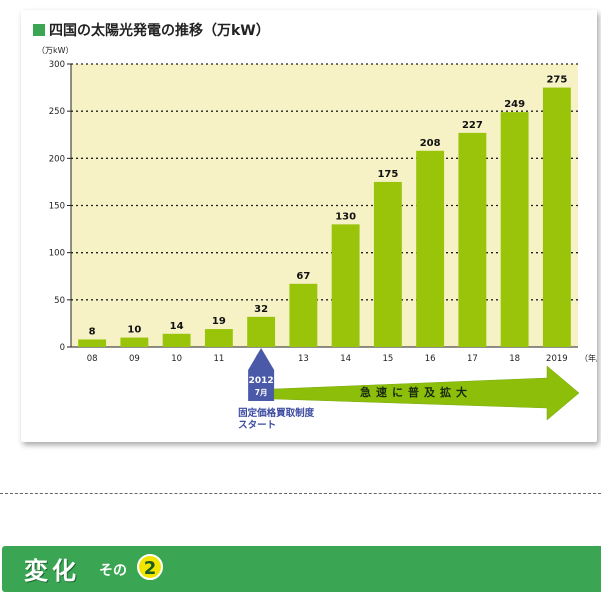  I want to click on annotation-label-line2: スタート, so click(257, 425).